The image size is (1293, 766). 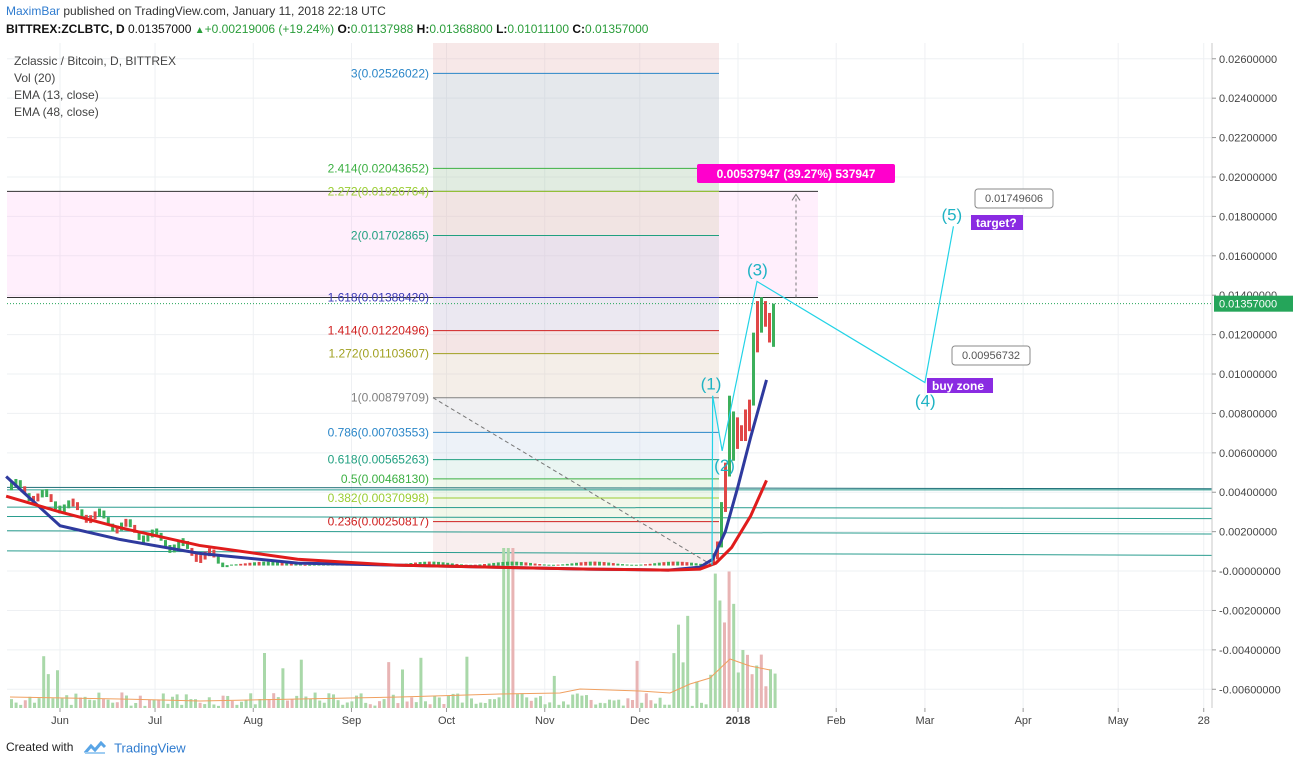 I want to click on x-tick-label-12: 28, so click(x=1204, y=721).